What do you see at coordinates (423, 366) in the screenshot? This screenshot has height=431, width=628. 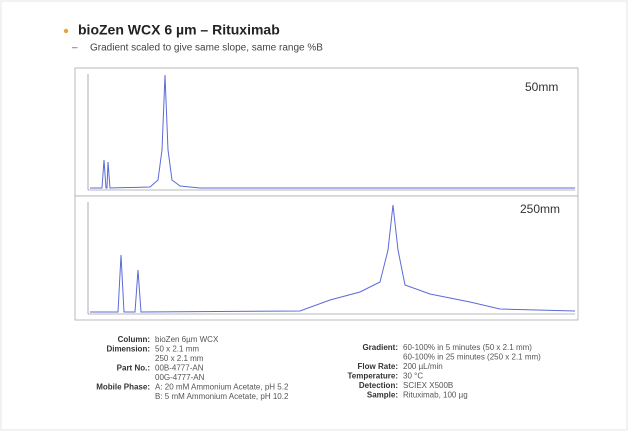 I see `condition-value: 200 µL/min` at bounding box center [423, 366].